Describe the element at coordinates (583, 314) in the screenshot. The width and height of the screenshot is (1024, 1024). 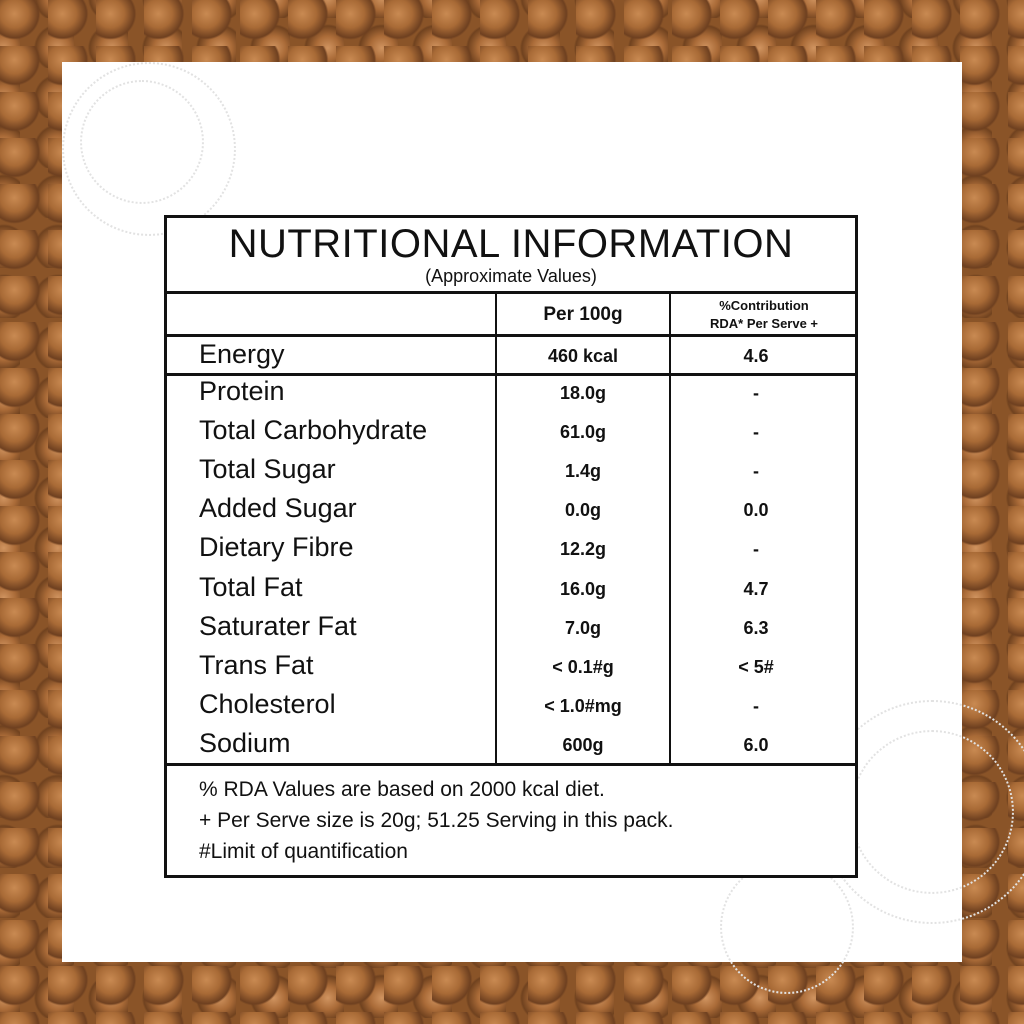
I see `column-header: Per 100g` at that location.